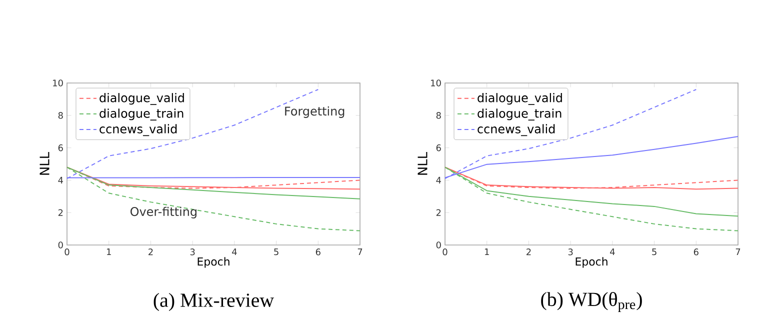 The image size is (776, 328). Describe the element at coordinates (591, 302) in the screenshot. I see `text: (b) WD(θ$_{pre}$)` at that location.